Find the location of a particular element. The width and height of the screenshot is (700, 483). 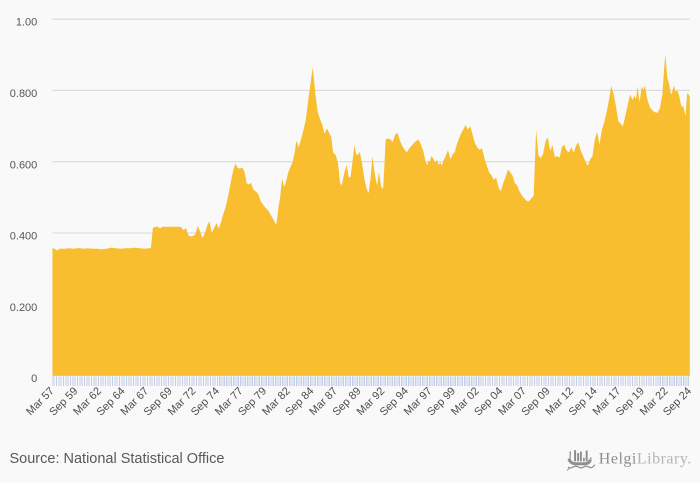

svg-text: 0.600 is located at coordinates (24, 165).